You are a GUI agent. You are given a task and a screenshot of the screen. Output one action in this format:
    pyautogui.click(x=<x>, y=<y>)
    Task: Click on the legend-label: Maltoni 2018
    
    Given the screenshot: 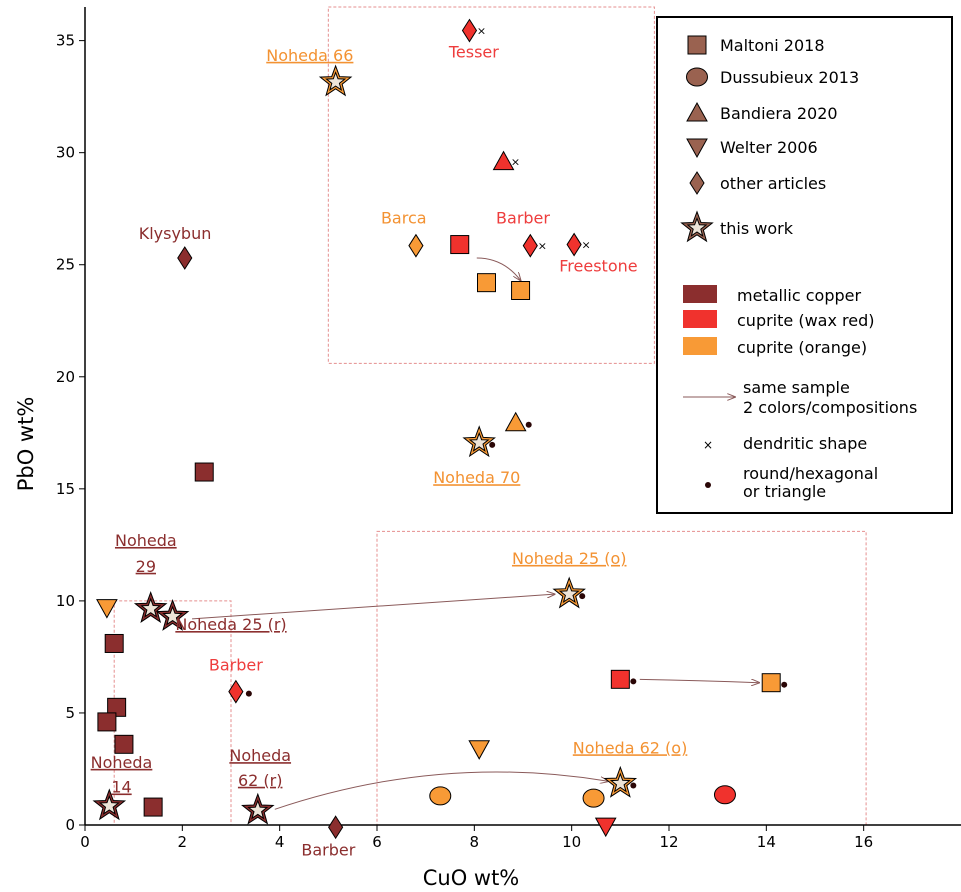 What is the action you would take?
    pyautogui.click(x=772, y=45)
    